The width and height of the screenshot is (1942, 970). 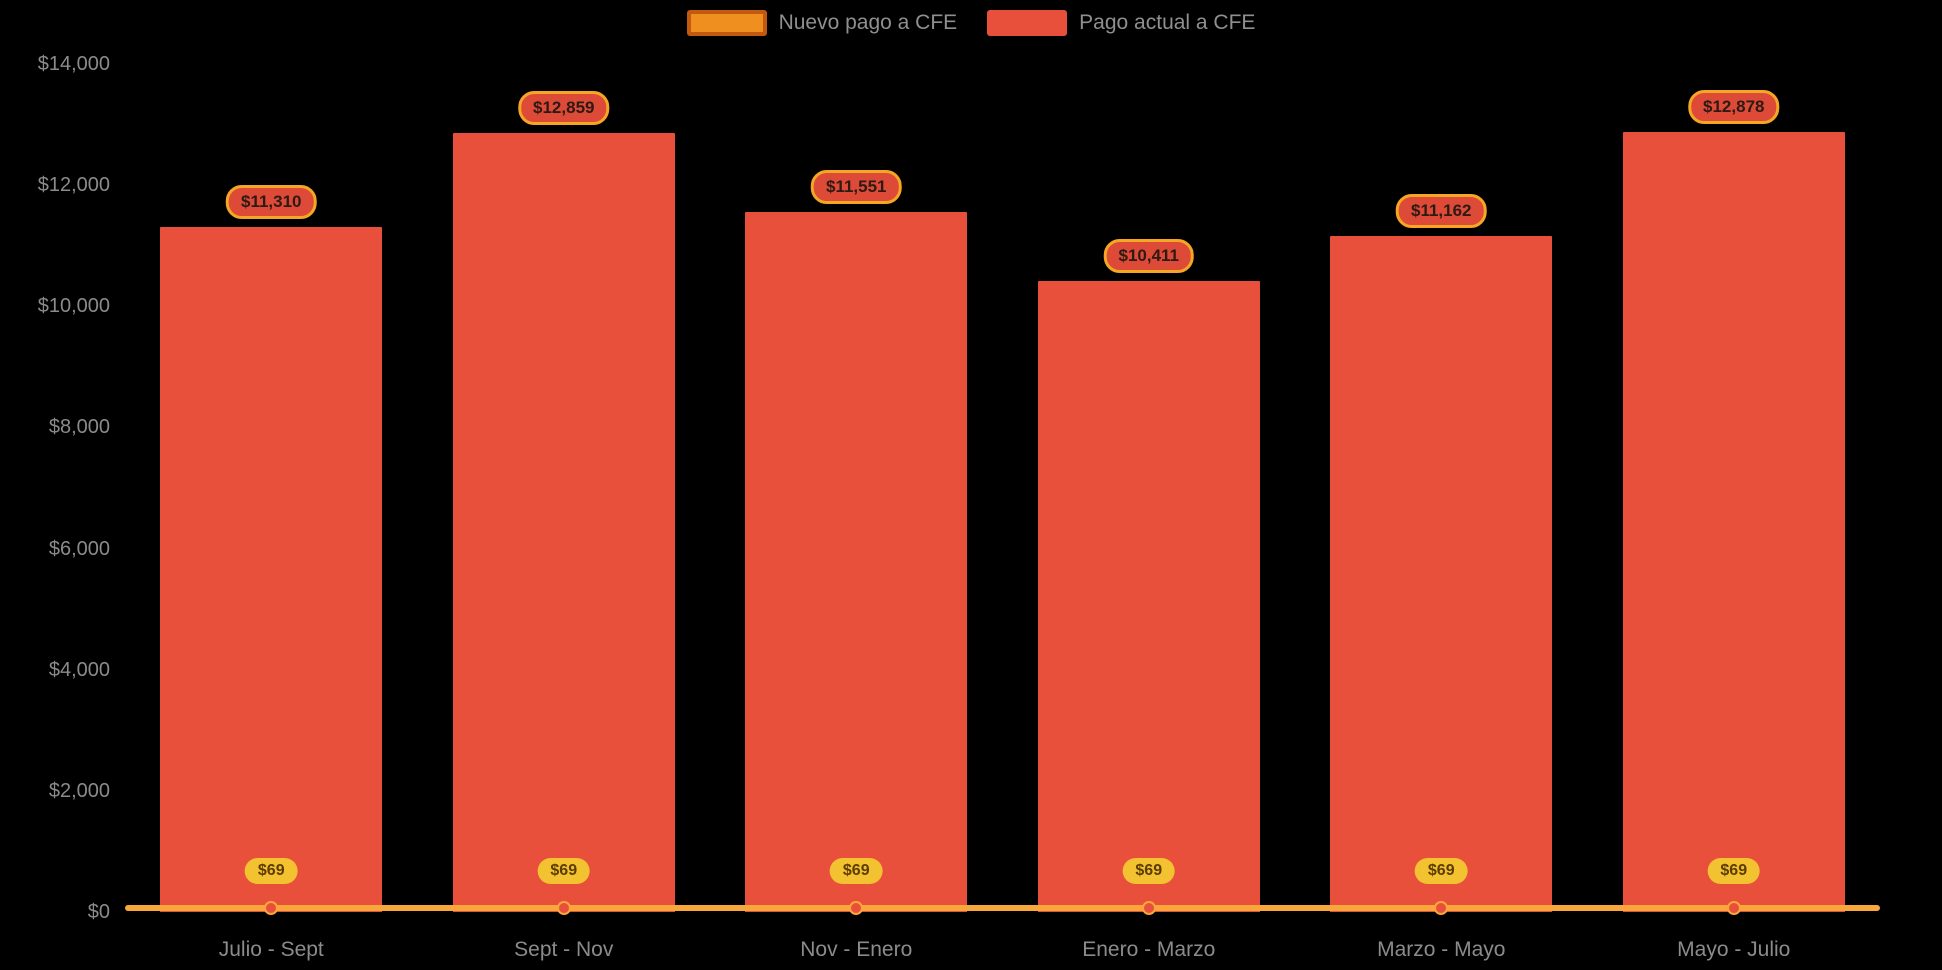 I want to click on y-axis-tick-label: $8,000, so click(x=79, y=427).